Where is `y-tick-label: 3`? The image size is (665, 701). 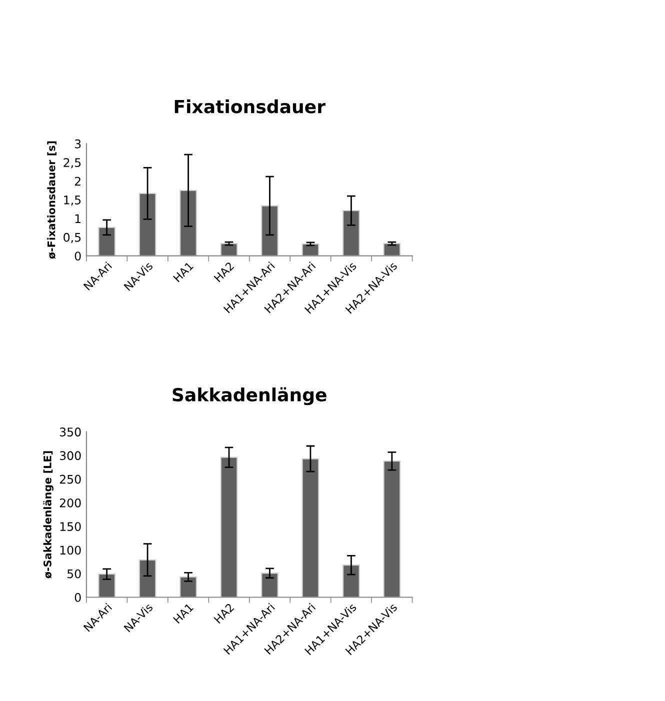 y-tick-label: 3 is located at coordinates (77, 143).